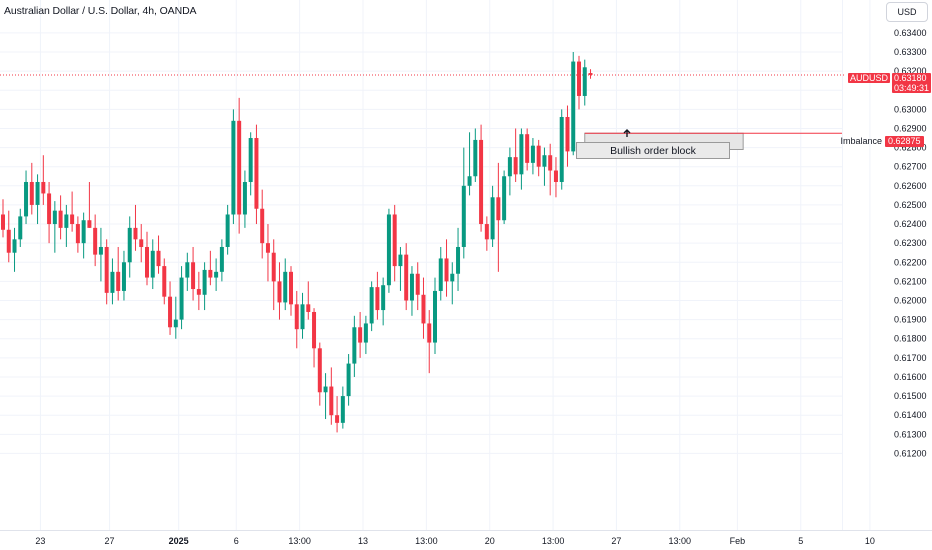 Image resolution: width=932 pixels, height=550 pixels. I want to click on price-tick-label: 0.61300, so click(910, 434).